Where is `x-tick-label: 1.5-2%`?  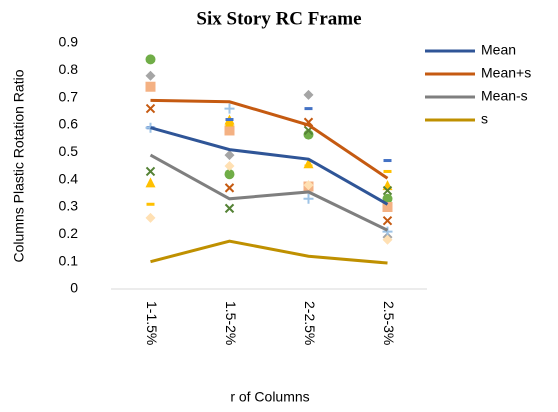
x-tick-label: 1.5-2% is located at coordinates (231, 323).